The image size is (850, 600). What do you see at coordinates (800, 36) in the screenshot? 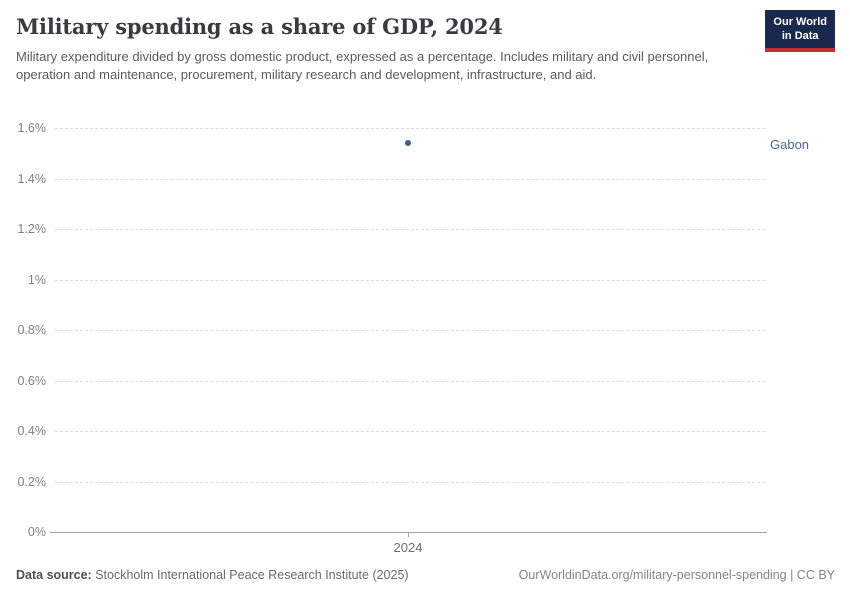
I see `owid-logo-line2: in Data` at bounding box center [800, 36].